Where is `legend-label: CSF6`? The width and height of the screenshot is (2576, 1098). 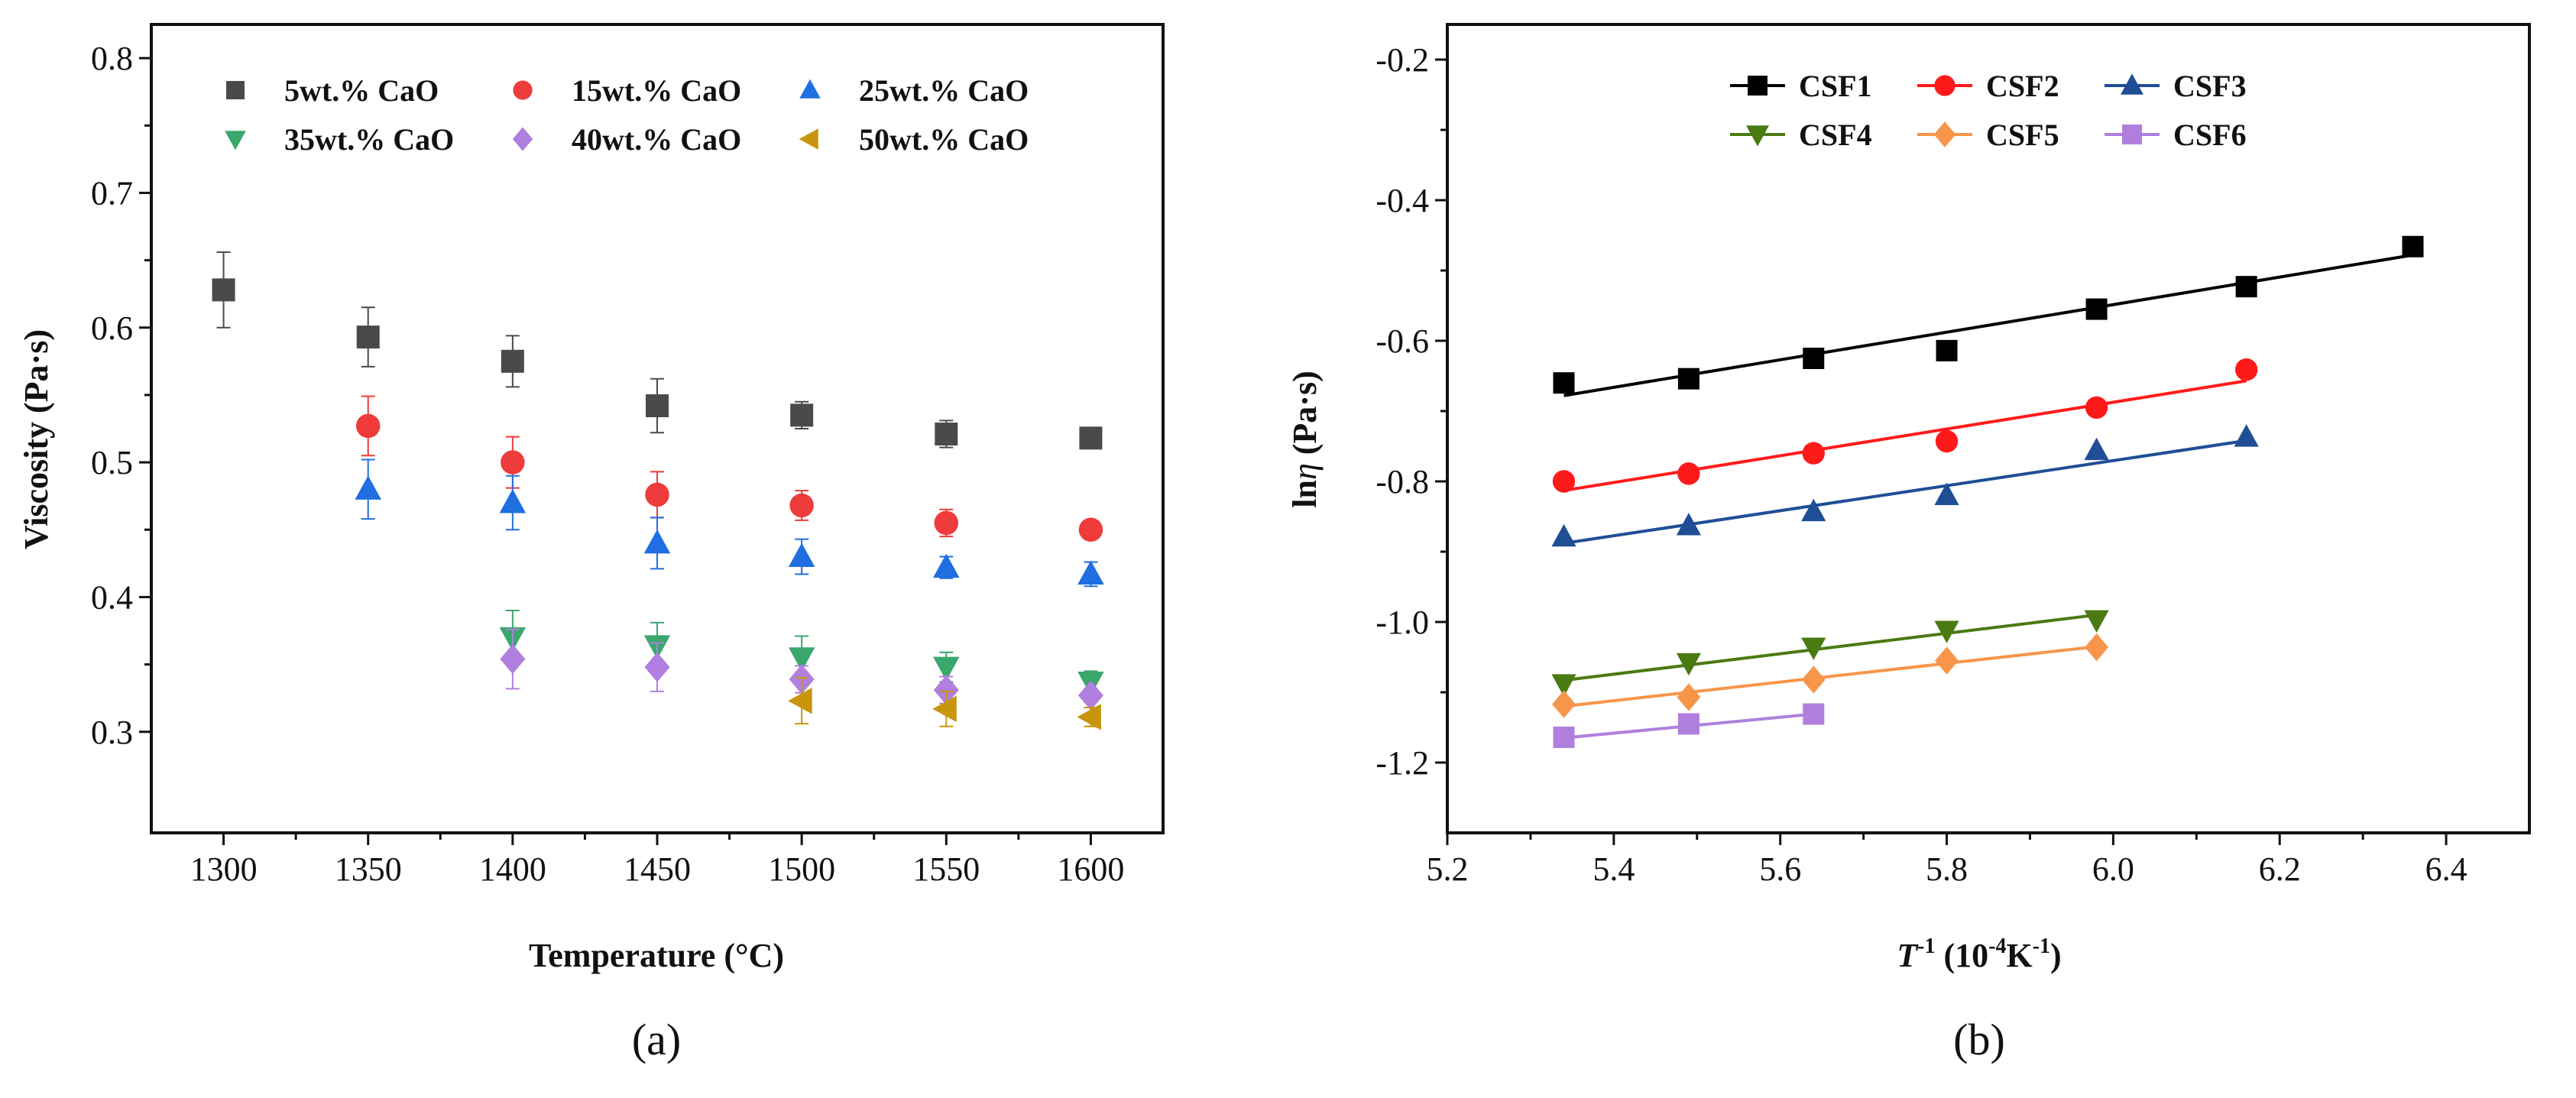
legend-label: CSF6 is located at coordinates (2210, 135).